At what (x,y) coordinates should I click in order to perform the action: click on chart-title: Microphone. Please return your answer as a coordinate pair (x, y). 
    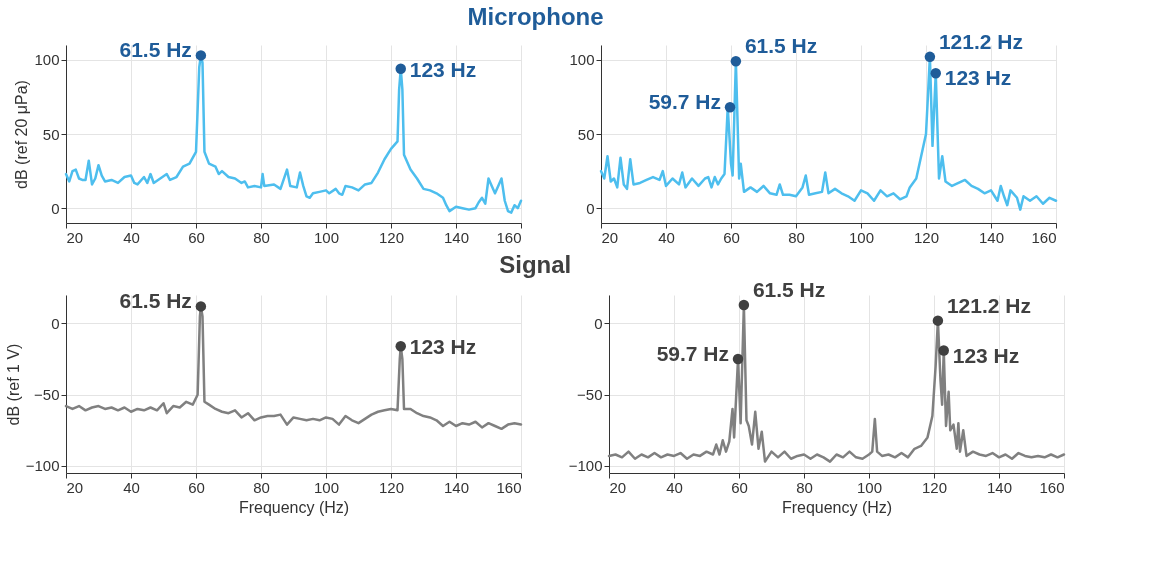
    Looking at the image, I should click on (535, 16).